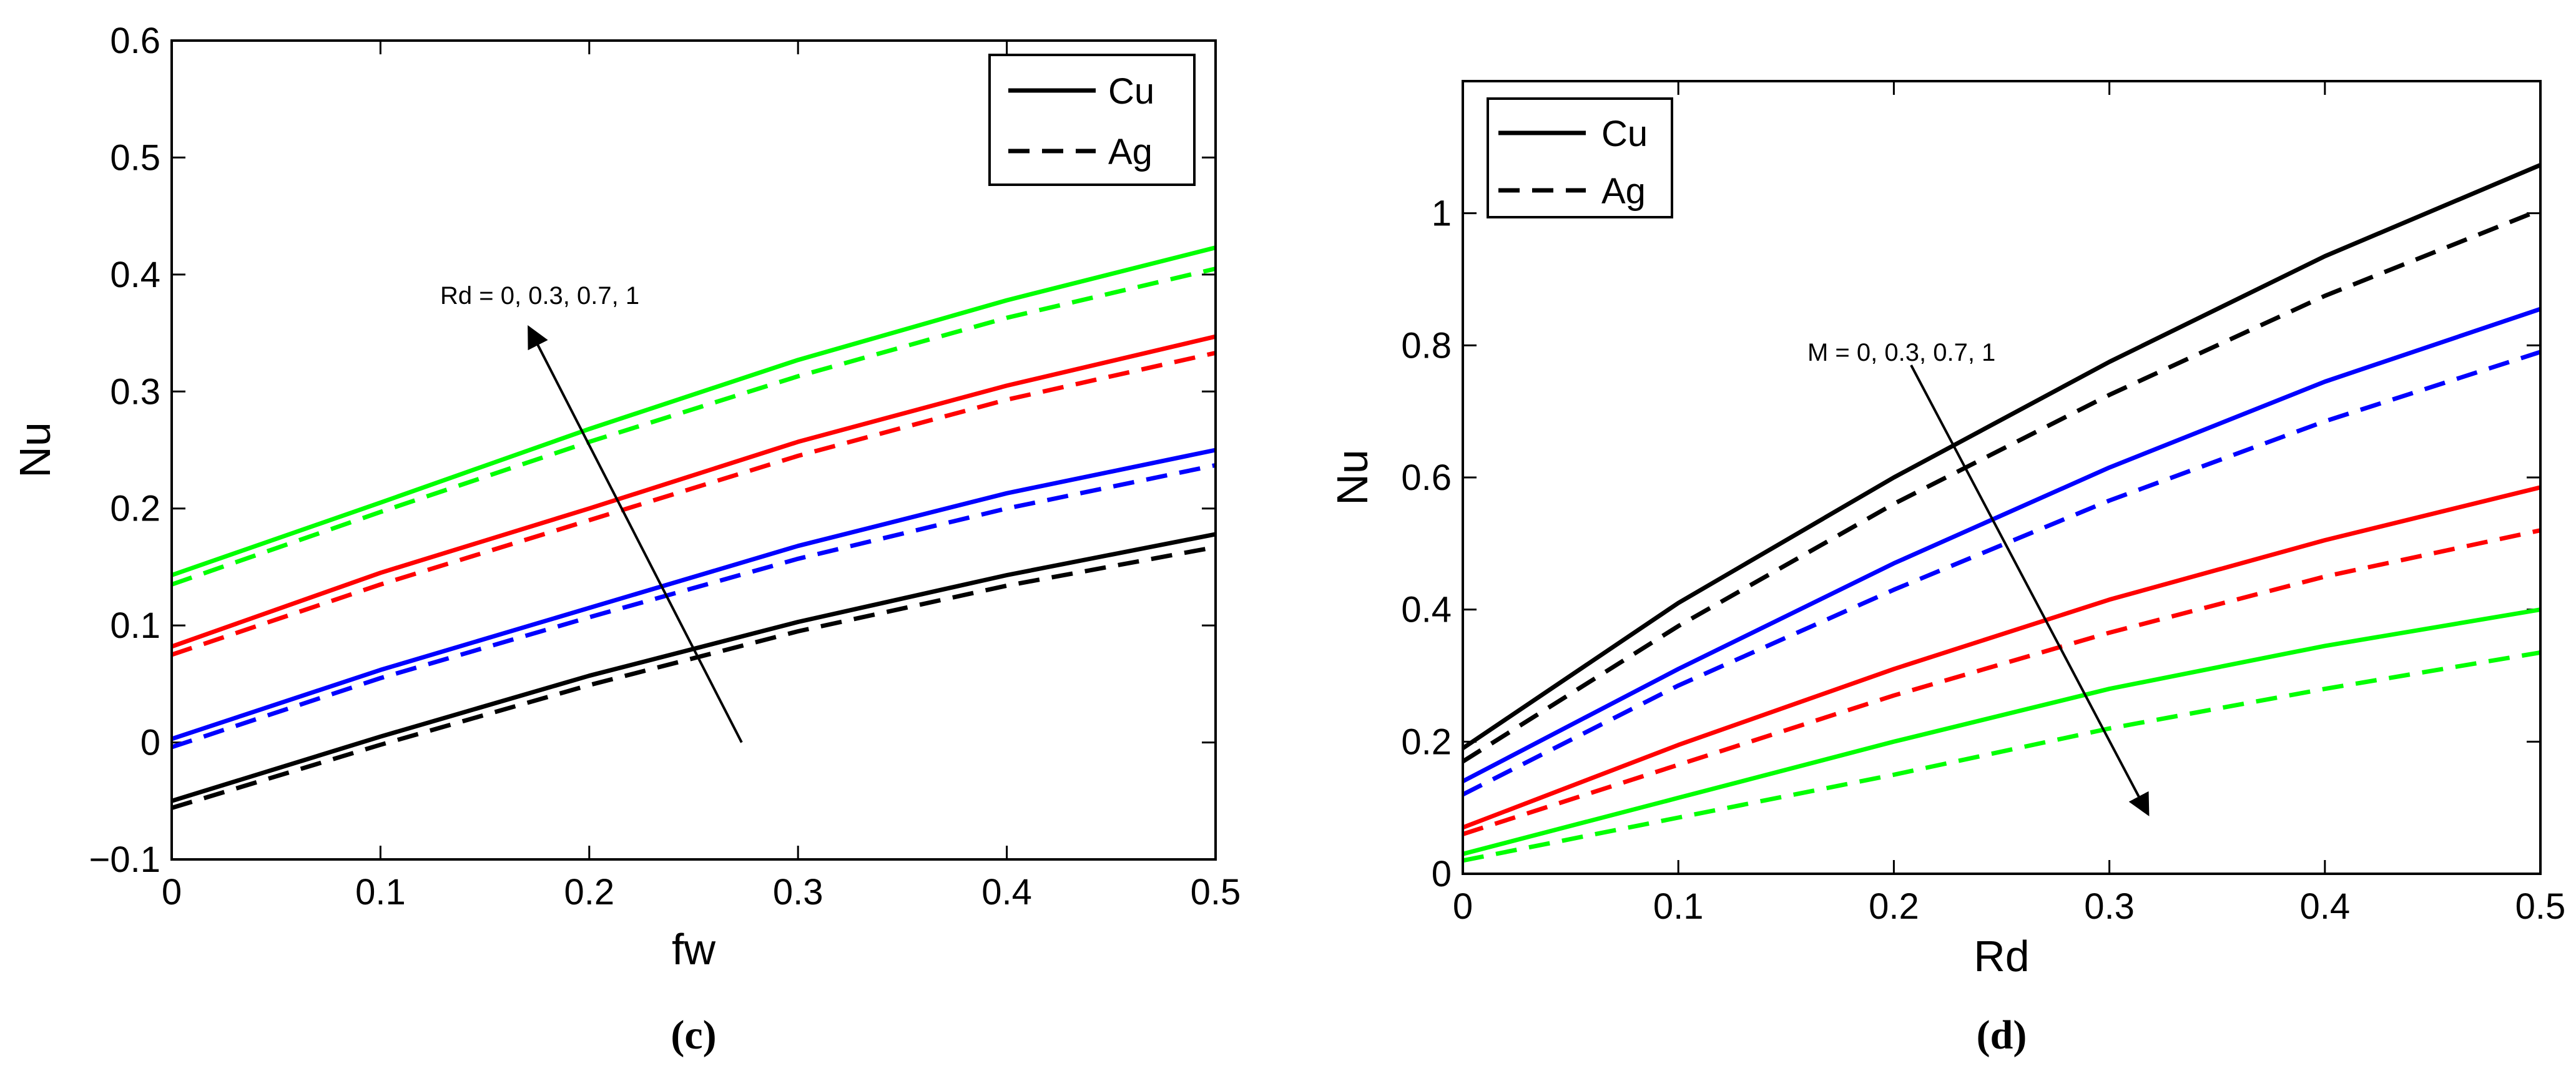 Image resolution: width=2576 pixels, height=1071 pixels. Describe the element at coordinates (1624, 134) in the screenshot. I see `legend-label-cu-d: Cu` at that location.